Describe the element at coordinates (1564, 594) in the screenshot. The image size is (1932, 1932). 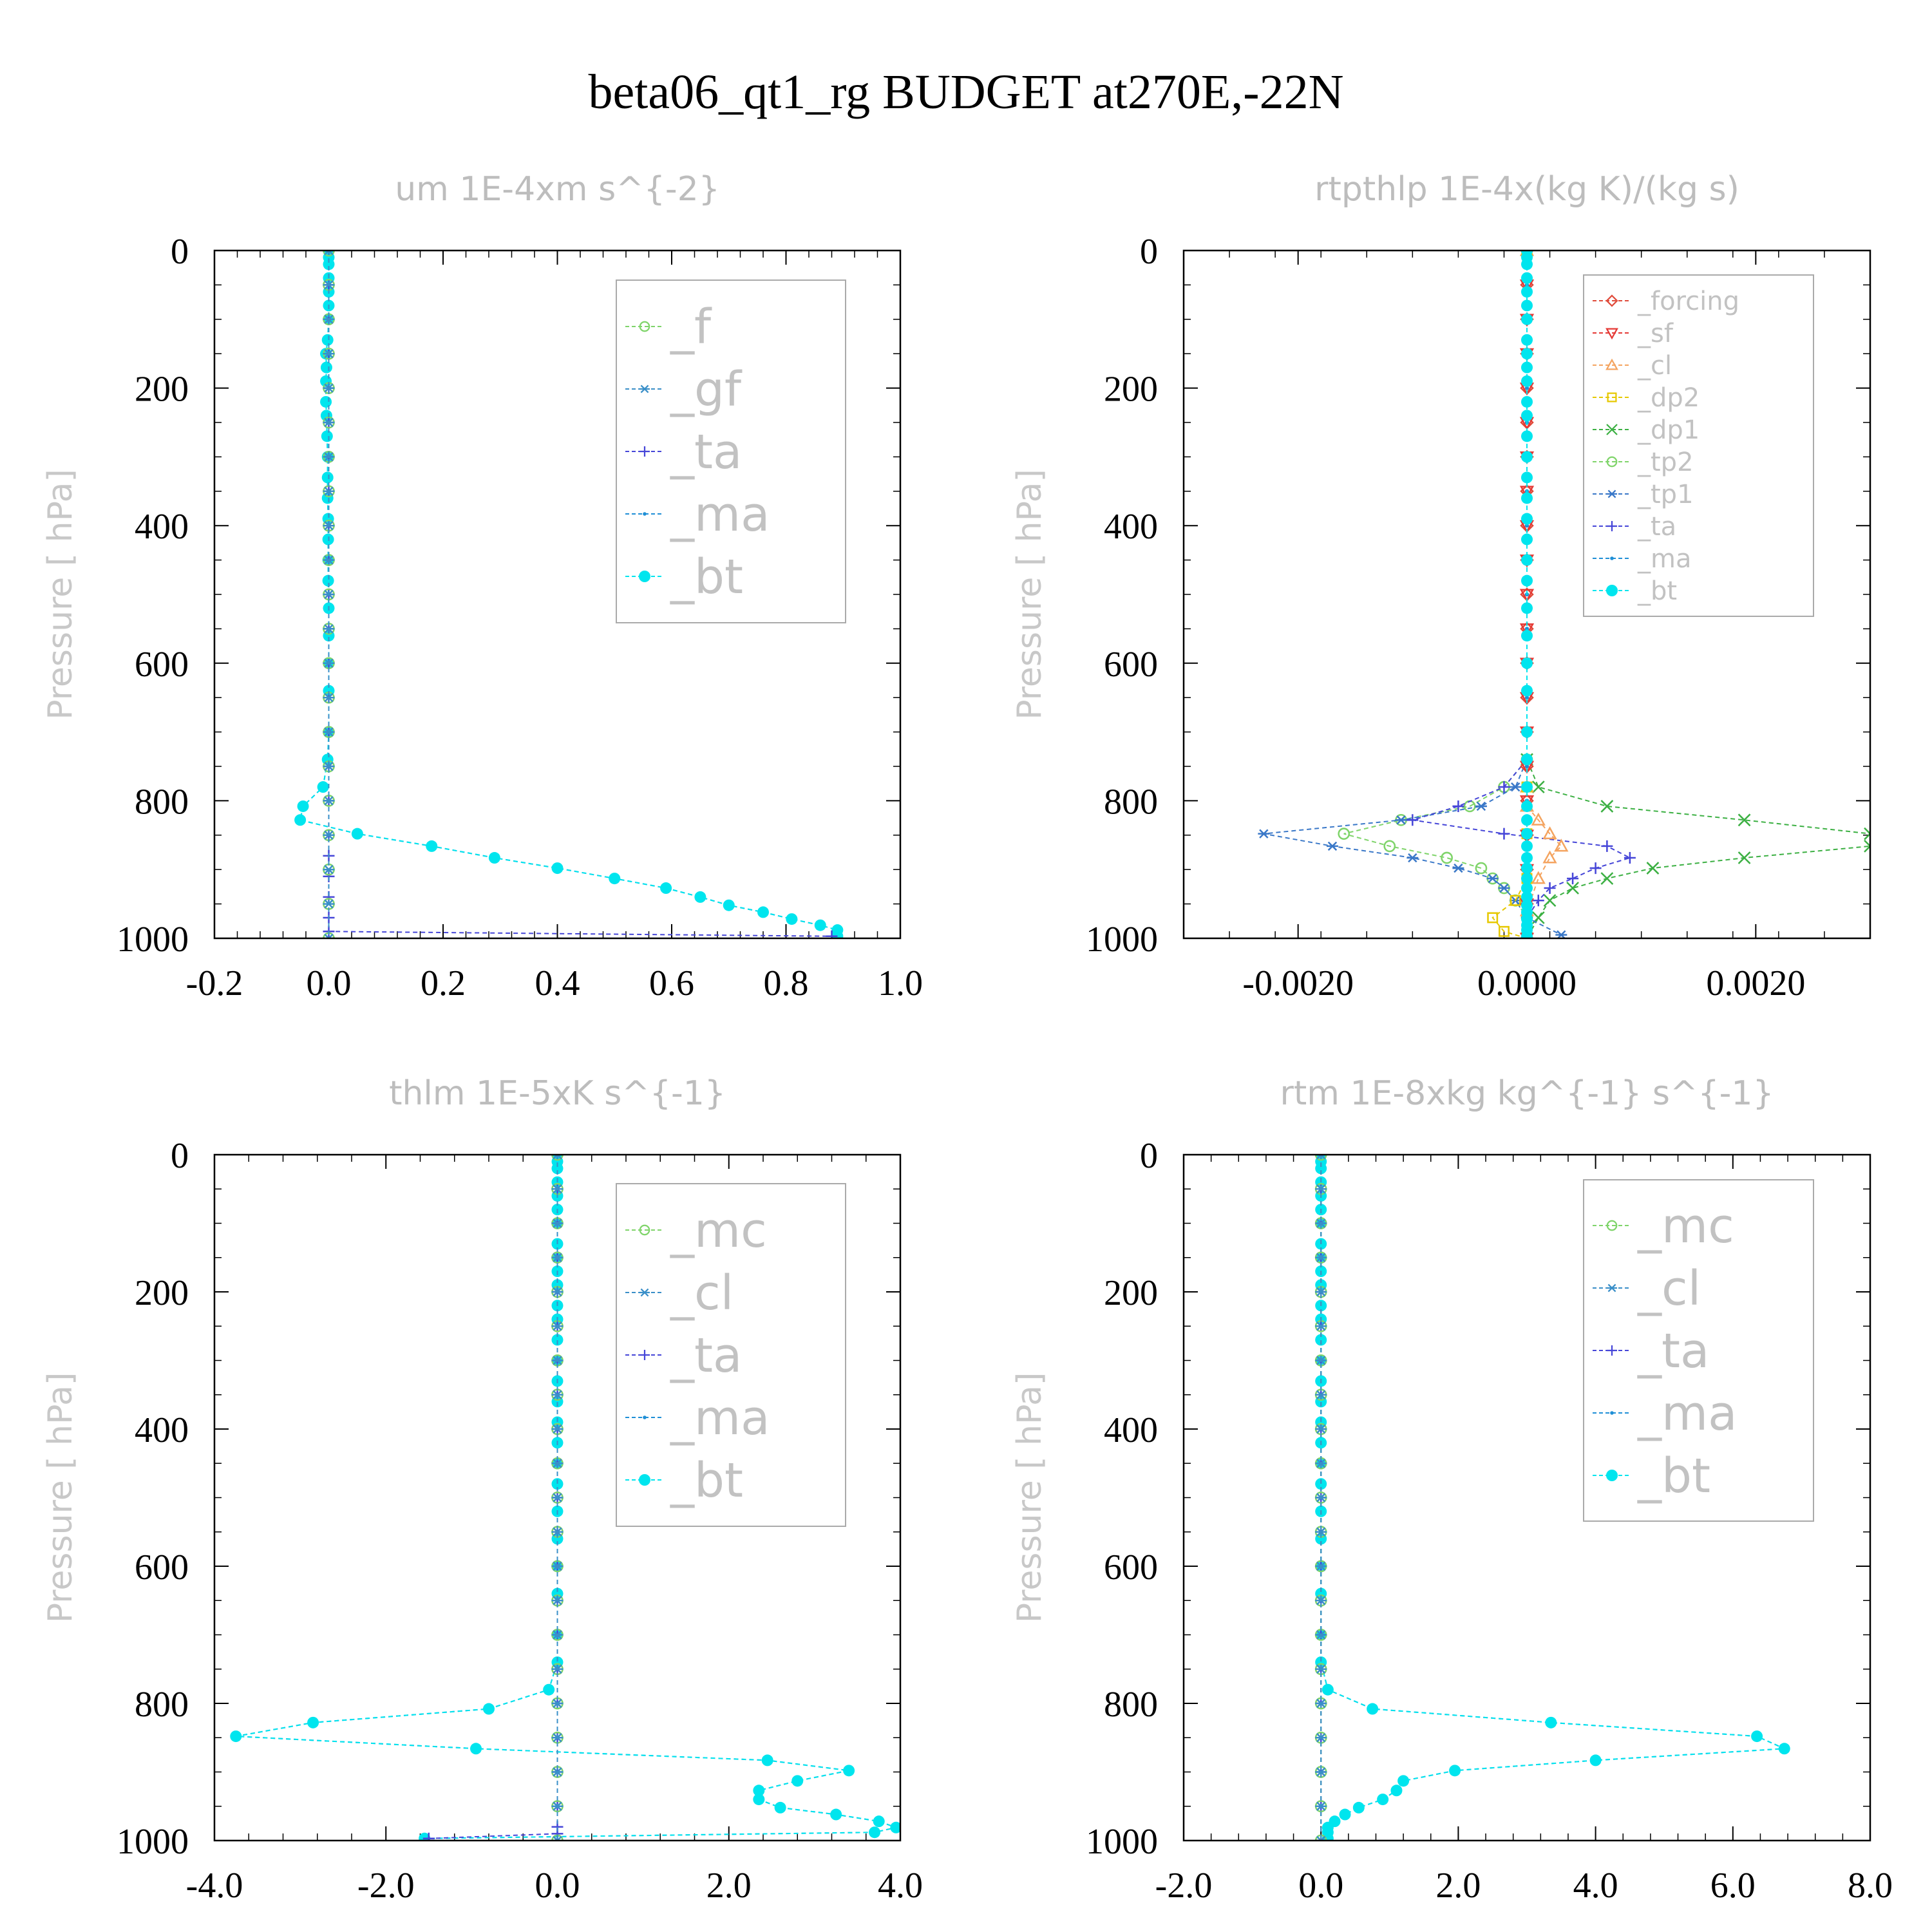
I see `plot-area` at that location.